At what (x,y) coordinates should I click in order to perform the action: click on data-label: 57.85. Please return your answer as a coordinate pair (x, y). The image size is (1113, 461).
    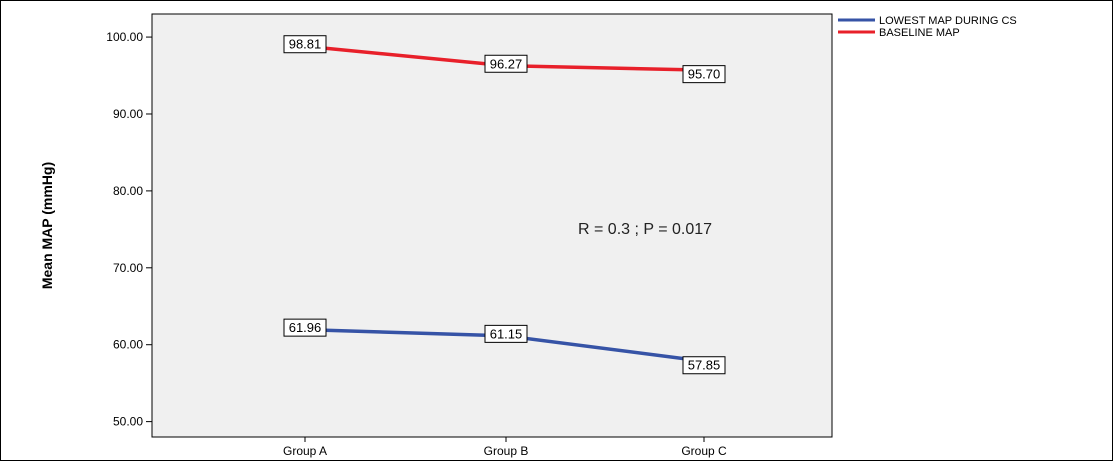
    Looking at the image, I should click on (704, 365).